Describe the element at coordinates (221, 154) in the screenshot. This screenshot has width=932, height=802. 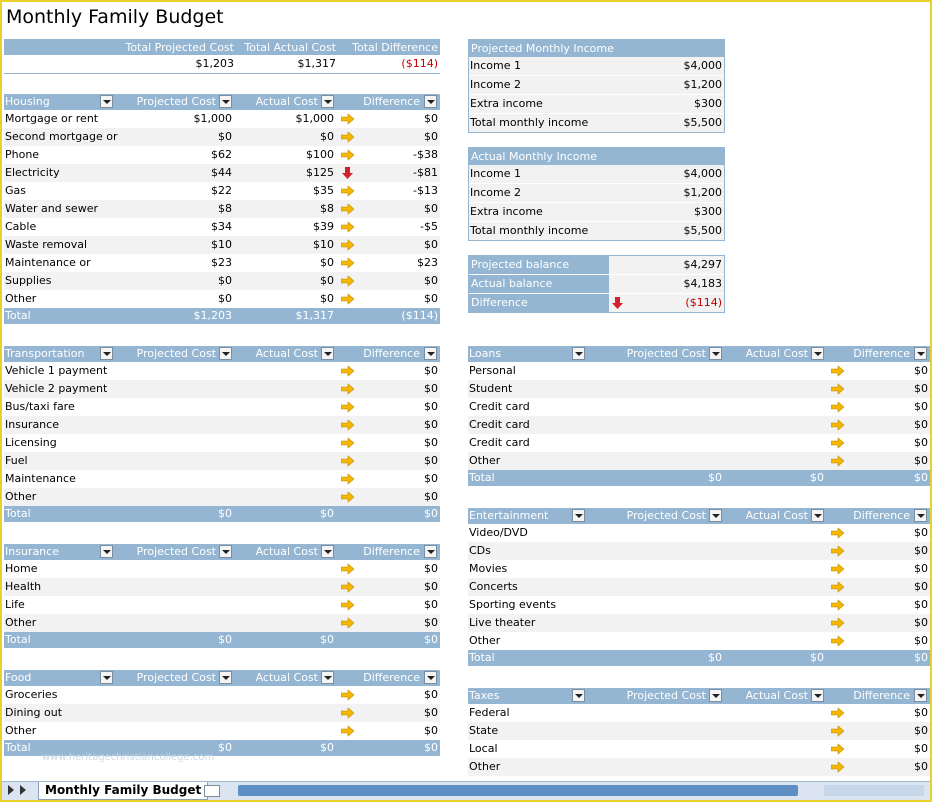
I see `projected-cost-cell: $62` at that location.